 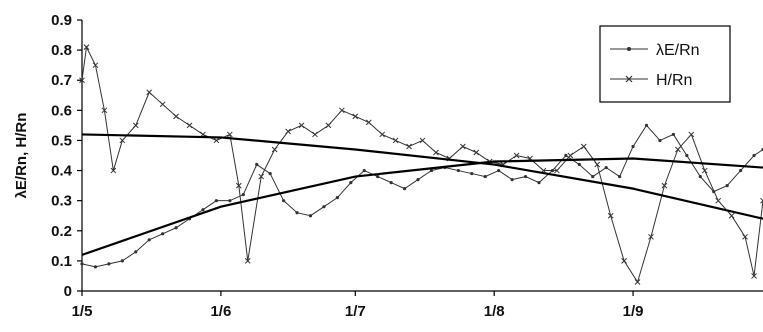 What do you see at coordinates (61, 261) in the screenshot?
I see `y-tick-label: 0.1` at bounding box center [61, 261].